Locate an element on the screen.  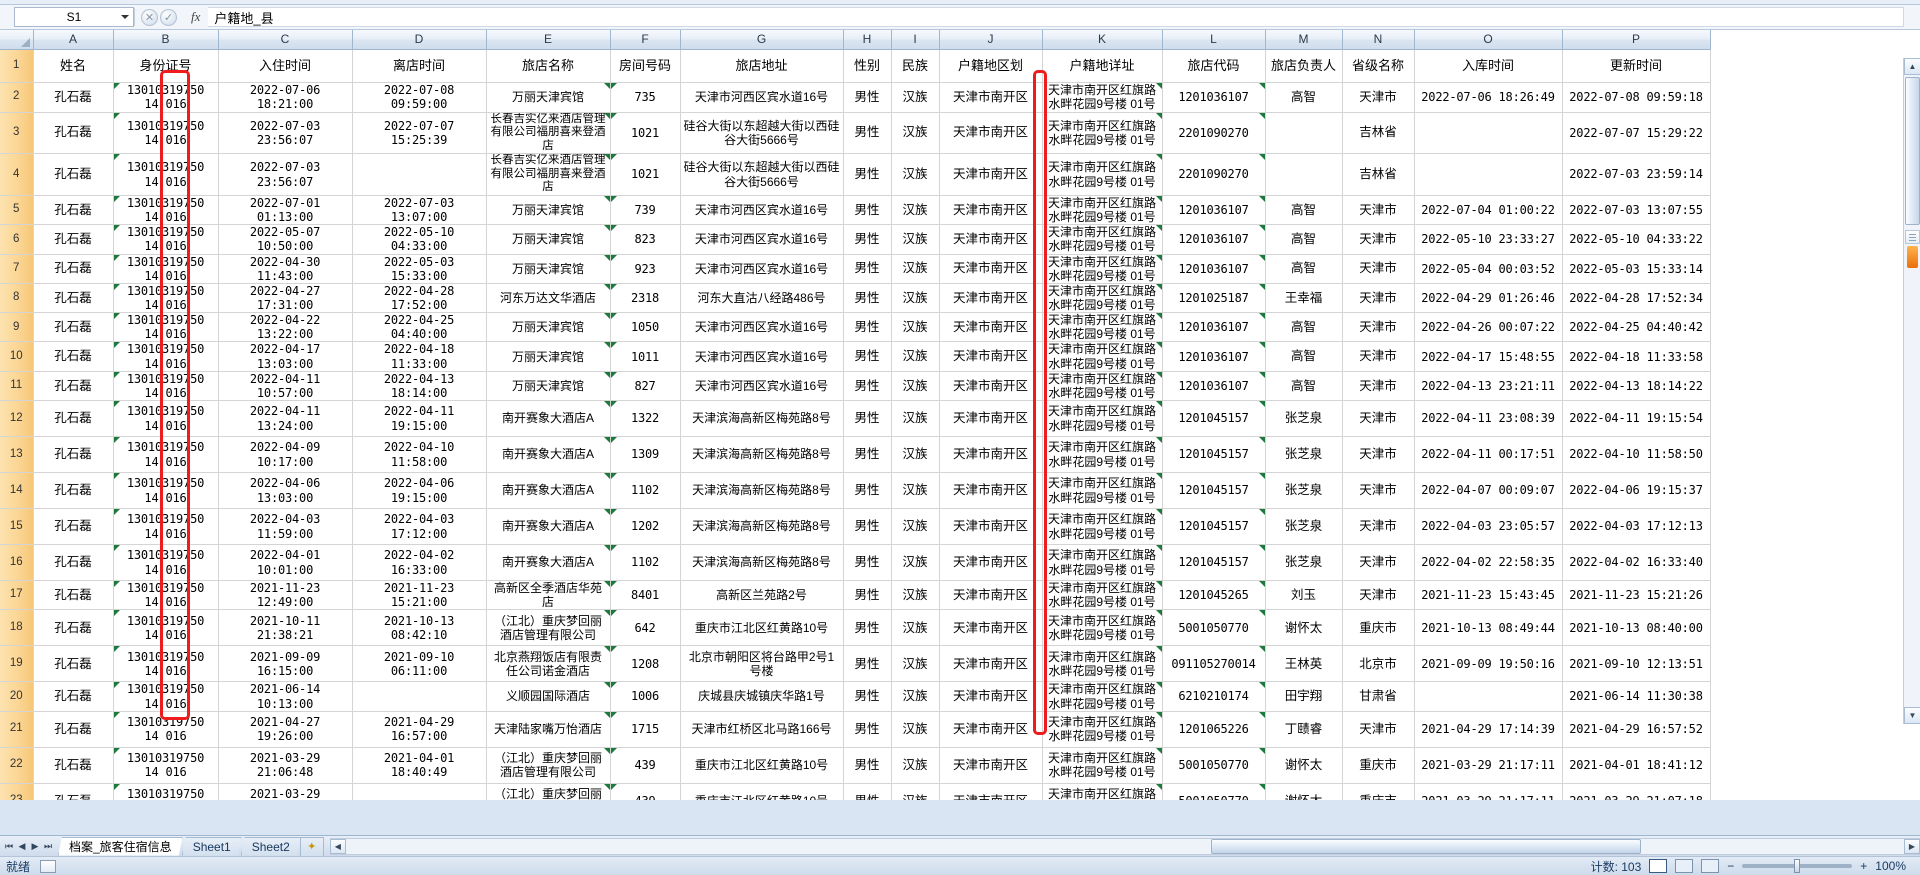
field-header-b: 身份证号 is located at coordinates (166, 66).